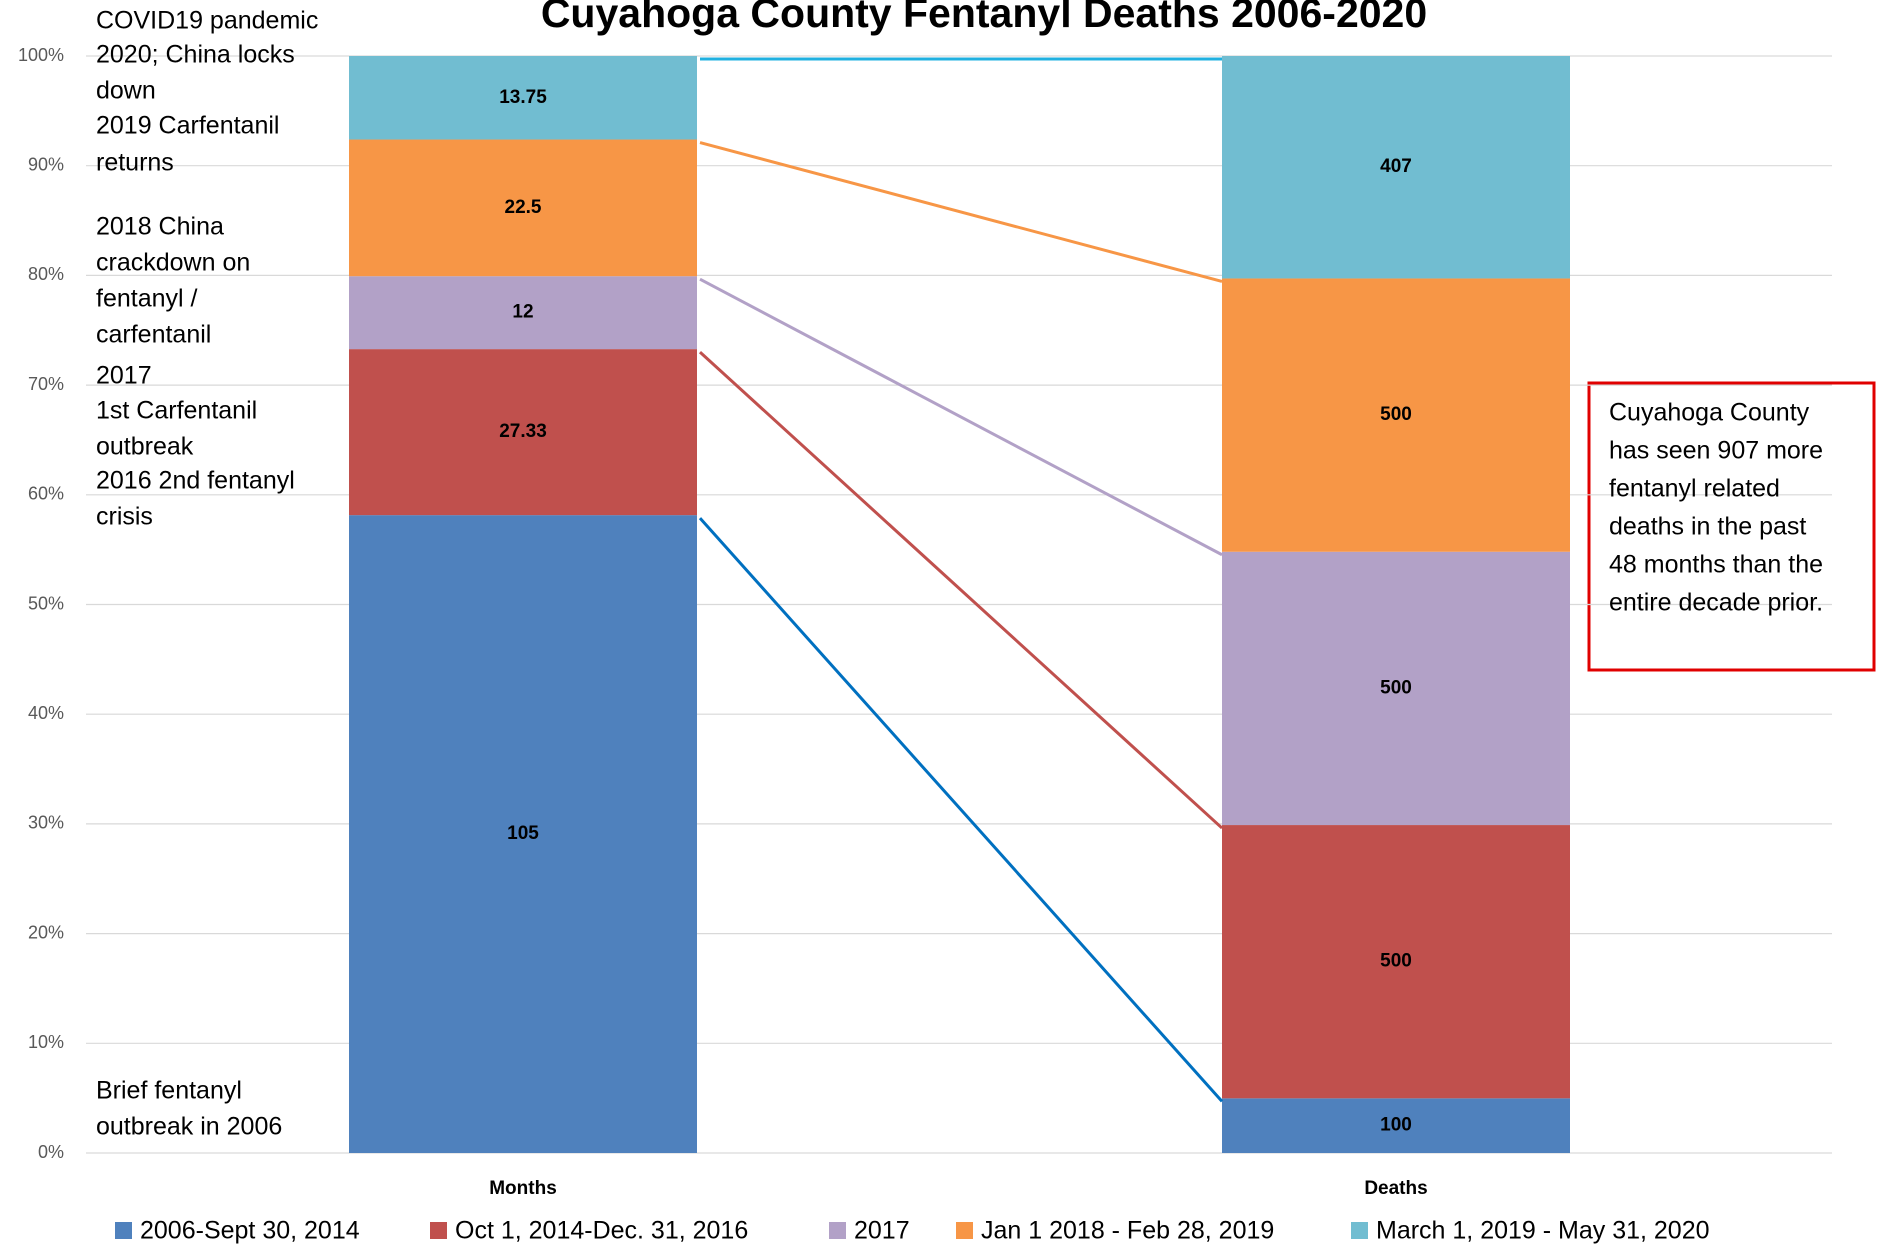 The height and width of the screenshot is (1251, 1881). I want to click on annotation: returns, so click(135, 163).